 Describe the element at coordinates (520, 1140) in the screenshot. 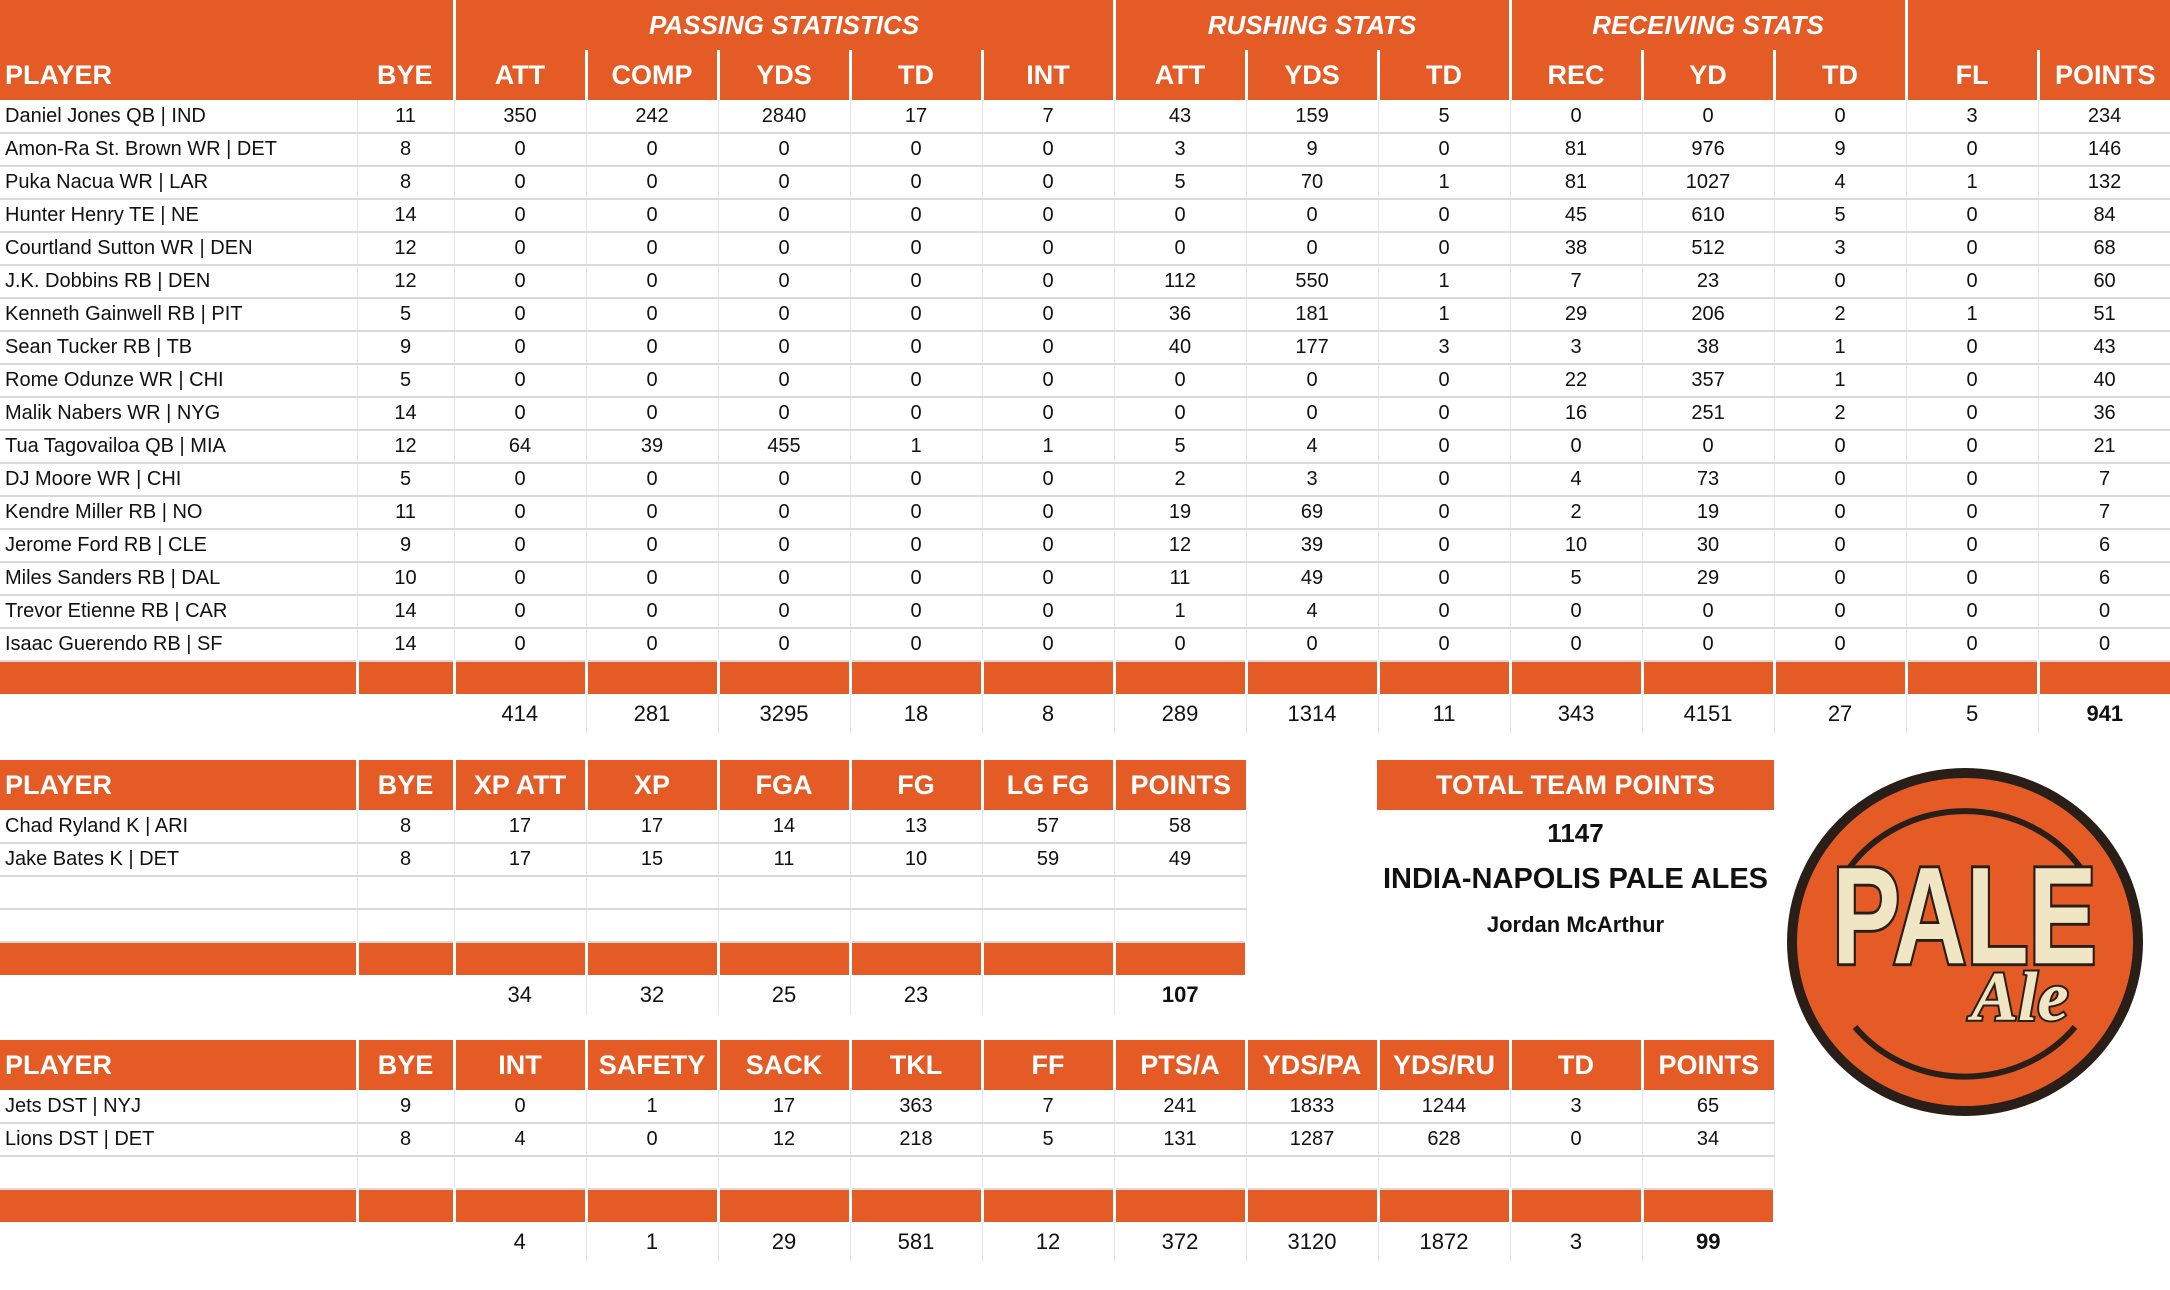

I see `stat-int: 4` at that location.